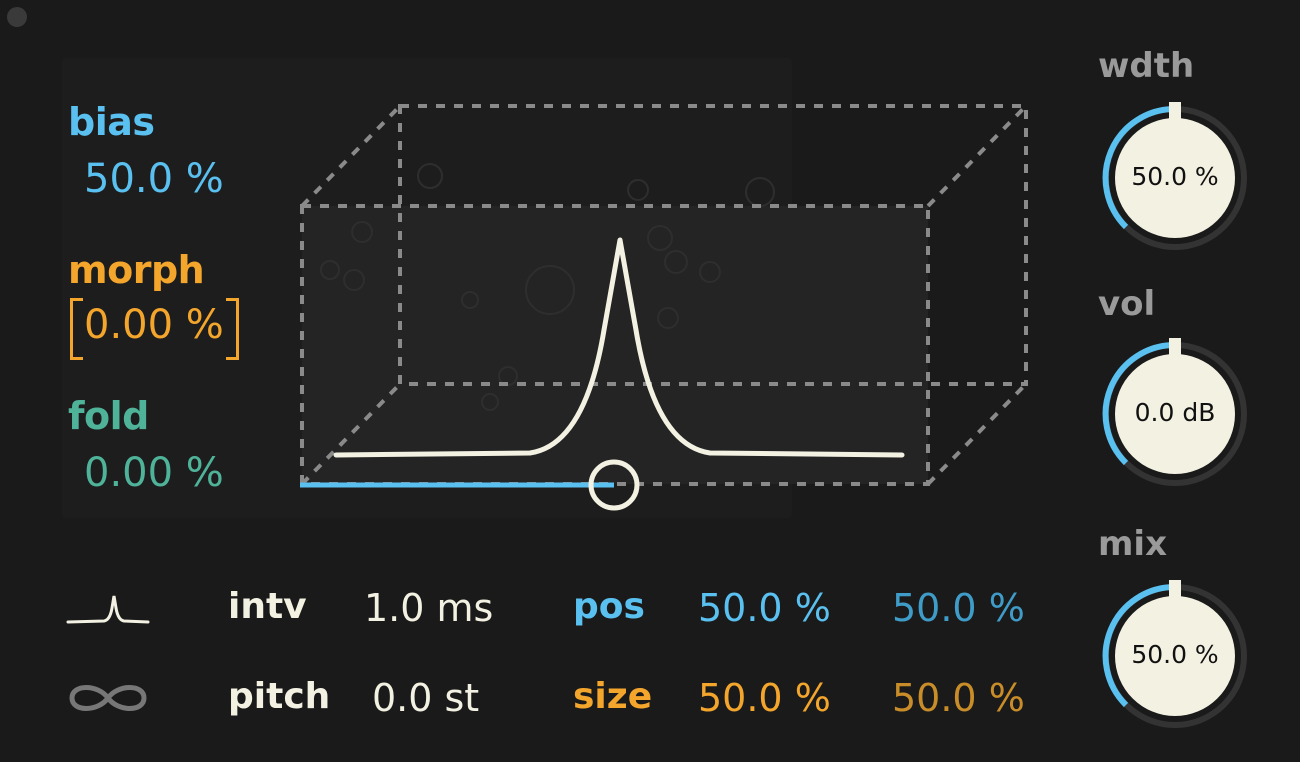  Describe the element at coordinates (958, 608) in the screenshot. I see `pos-value-2: 50.0 %` at that location.